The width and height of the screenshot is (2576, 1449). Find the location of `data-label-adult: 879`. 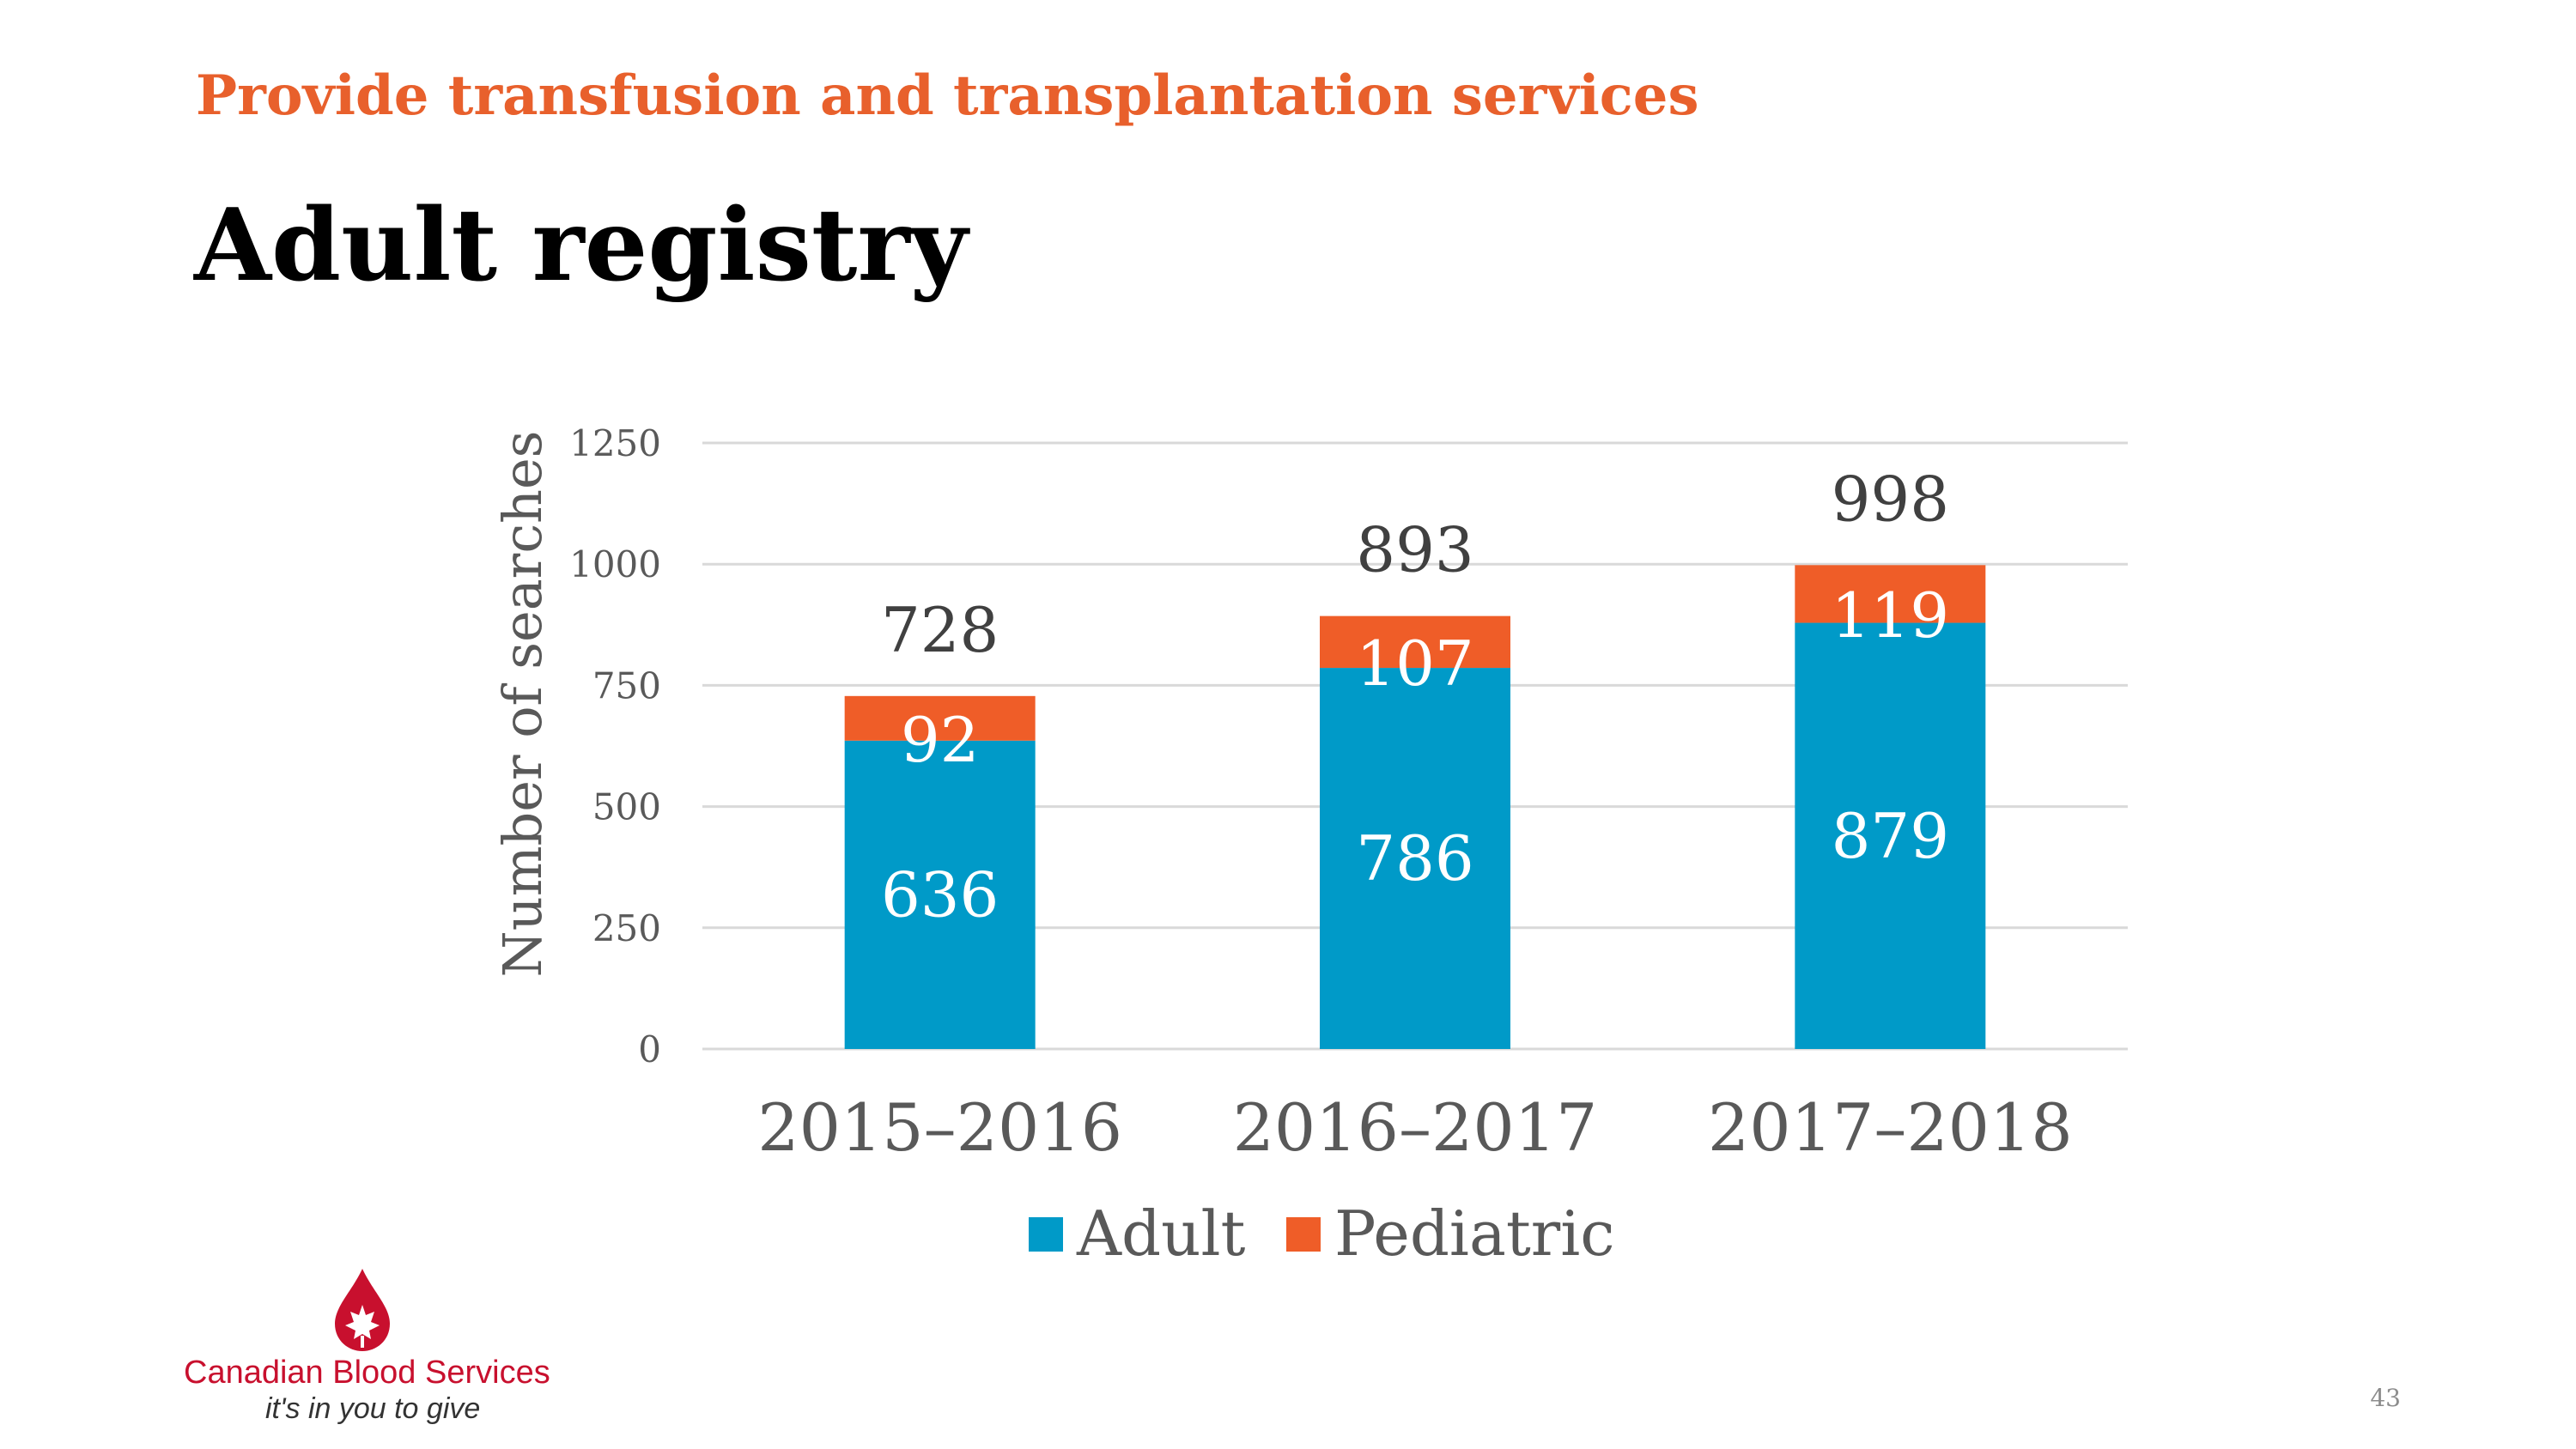

data-label-adult: 879 is located at coordinates (1890, 836).